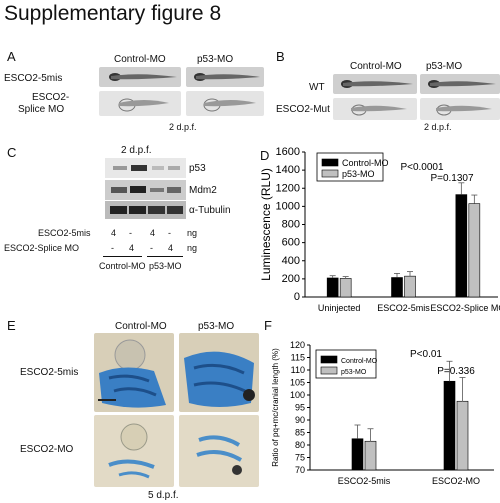 The width and height of the screenshot is (500, 503). Describe the element at coordinates (298, 358) in the screenshot. I see `y-tick-label: 115` at that location.